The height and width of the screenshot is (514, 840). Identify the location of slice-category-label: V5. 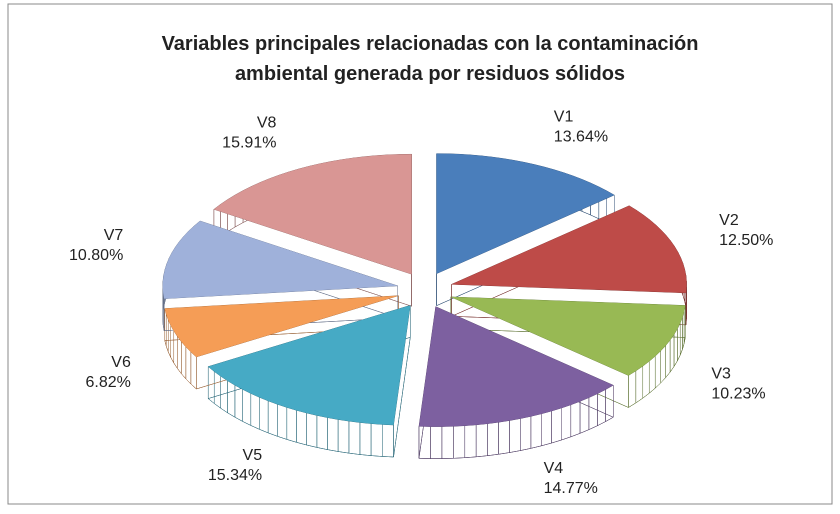
(253, 455).